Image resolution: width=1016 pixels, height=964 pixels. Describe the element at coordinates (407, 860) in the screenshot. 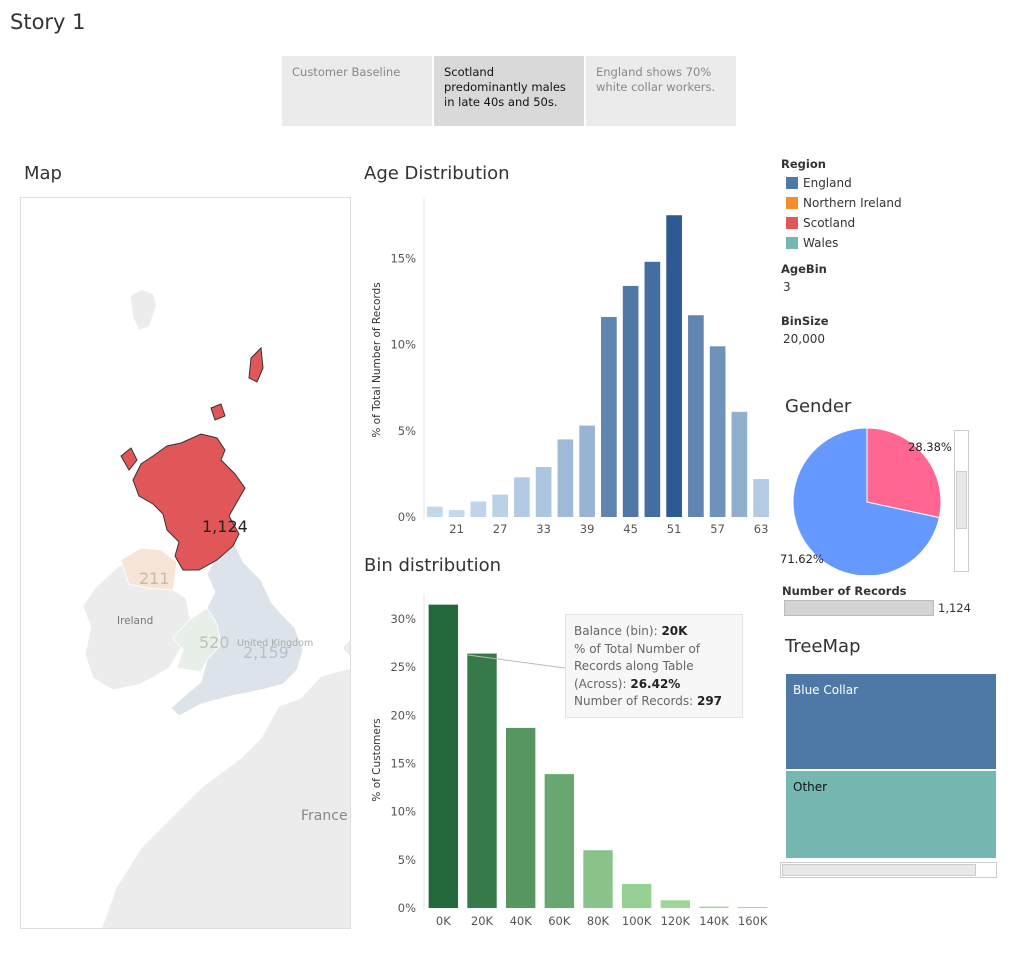

I see `bin-y-tick: 5%` at that location.